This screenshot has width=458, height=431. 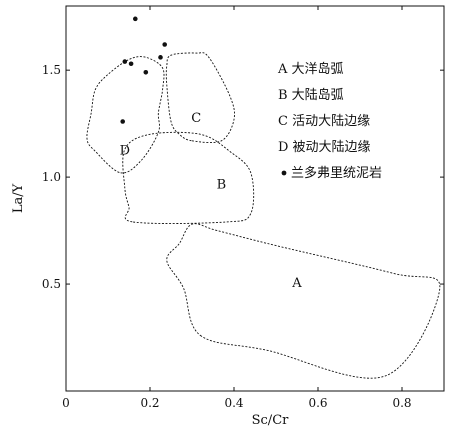 I want to click on y-axis-title: La/Y, so click(x=18, y=198).